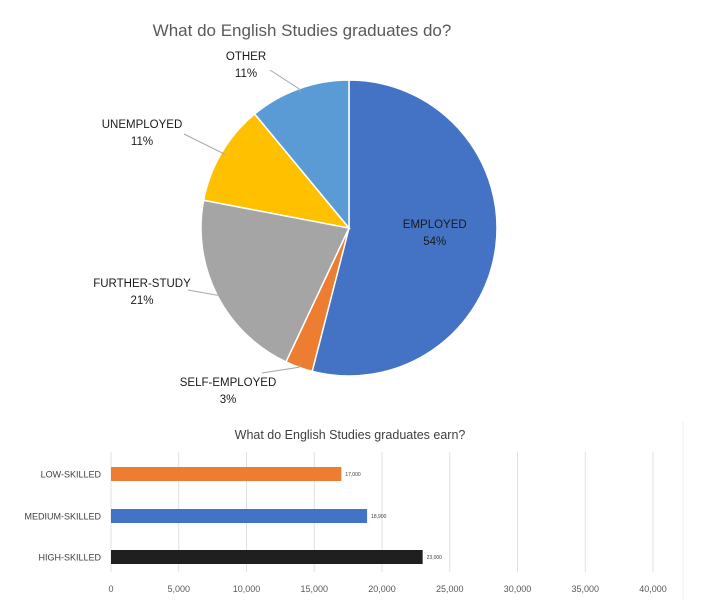 The height and width of the screenshot is (614, 715). I want to click on pie-leader-unemployed, so click(204, 144).